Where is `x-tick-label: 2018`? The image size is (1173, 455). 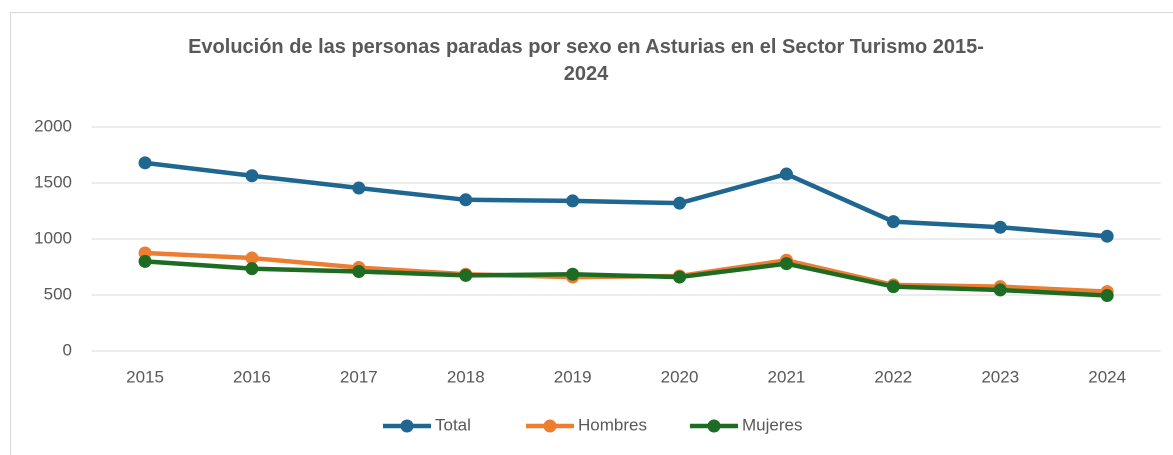 x-tick-label: 2018 is located at coordinates (466, 376).